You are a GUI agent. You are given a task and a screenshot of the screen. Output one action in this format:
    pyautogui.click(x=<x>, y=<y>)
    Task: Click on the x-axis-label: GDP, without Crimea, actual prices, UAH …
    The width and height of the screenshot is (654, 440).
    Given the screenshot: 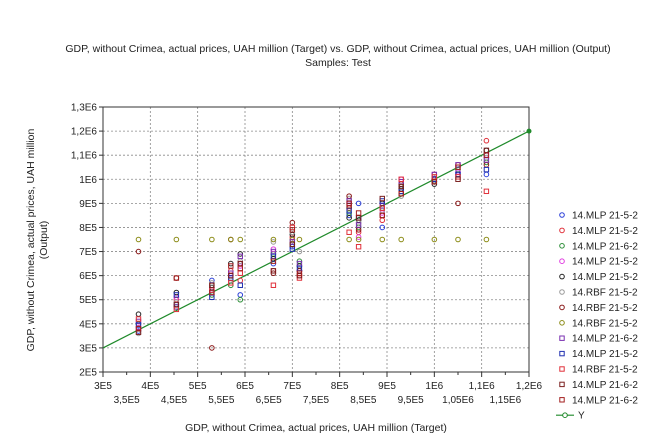 What is the action you would take?
    pyautogui.click(x=316, y=428)
    